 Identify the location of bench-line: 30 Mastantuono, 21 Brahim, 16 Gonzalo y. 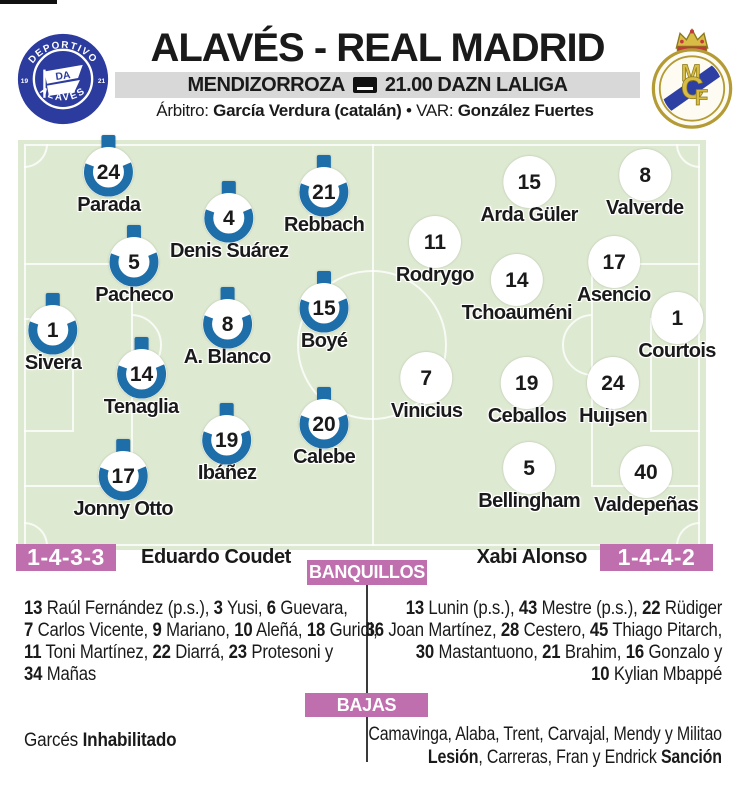
(569, 652).